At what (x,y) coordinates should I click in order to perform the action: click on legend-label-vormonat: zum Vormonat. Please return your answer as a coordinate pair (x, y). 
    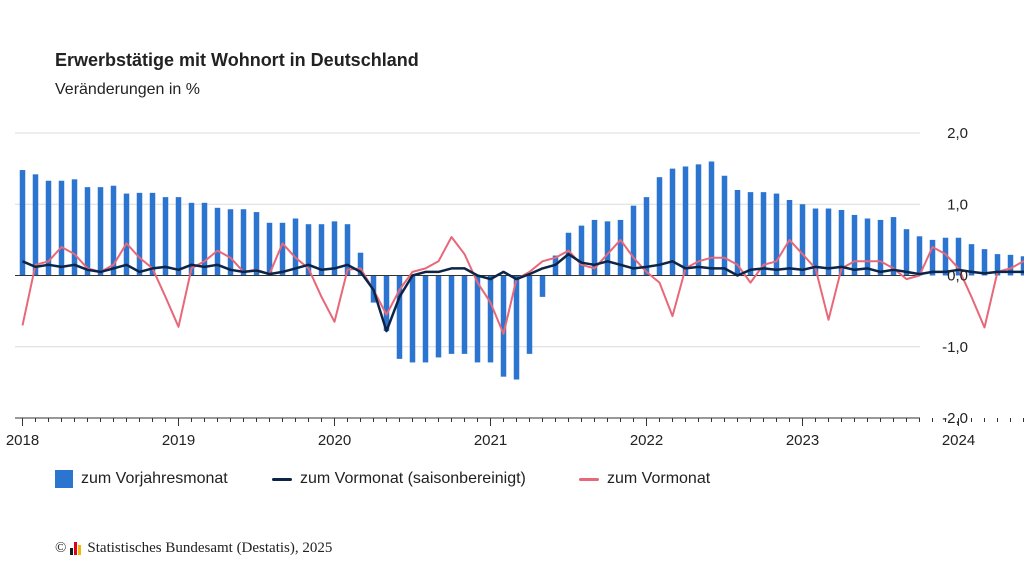
    Looking at the image, I should click on (659, 478).